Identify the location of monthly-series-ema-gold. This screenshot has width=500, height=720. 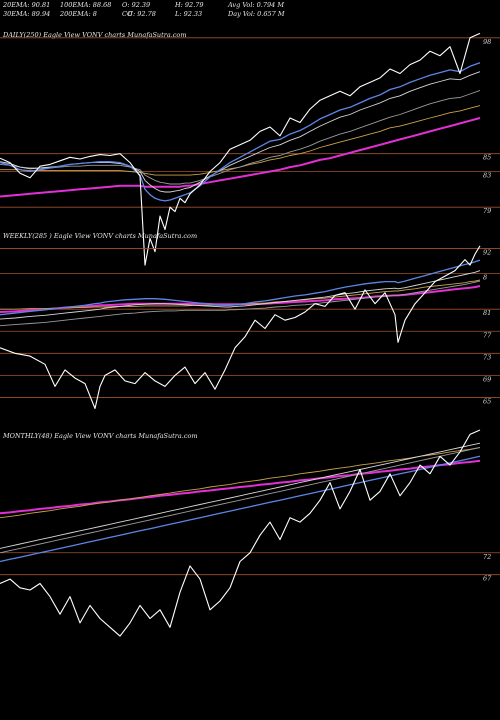
(240, 483).